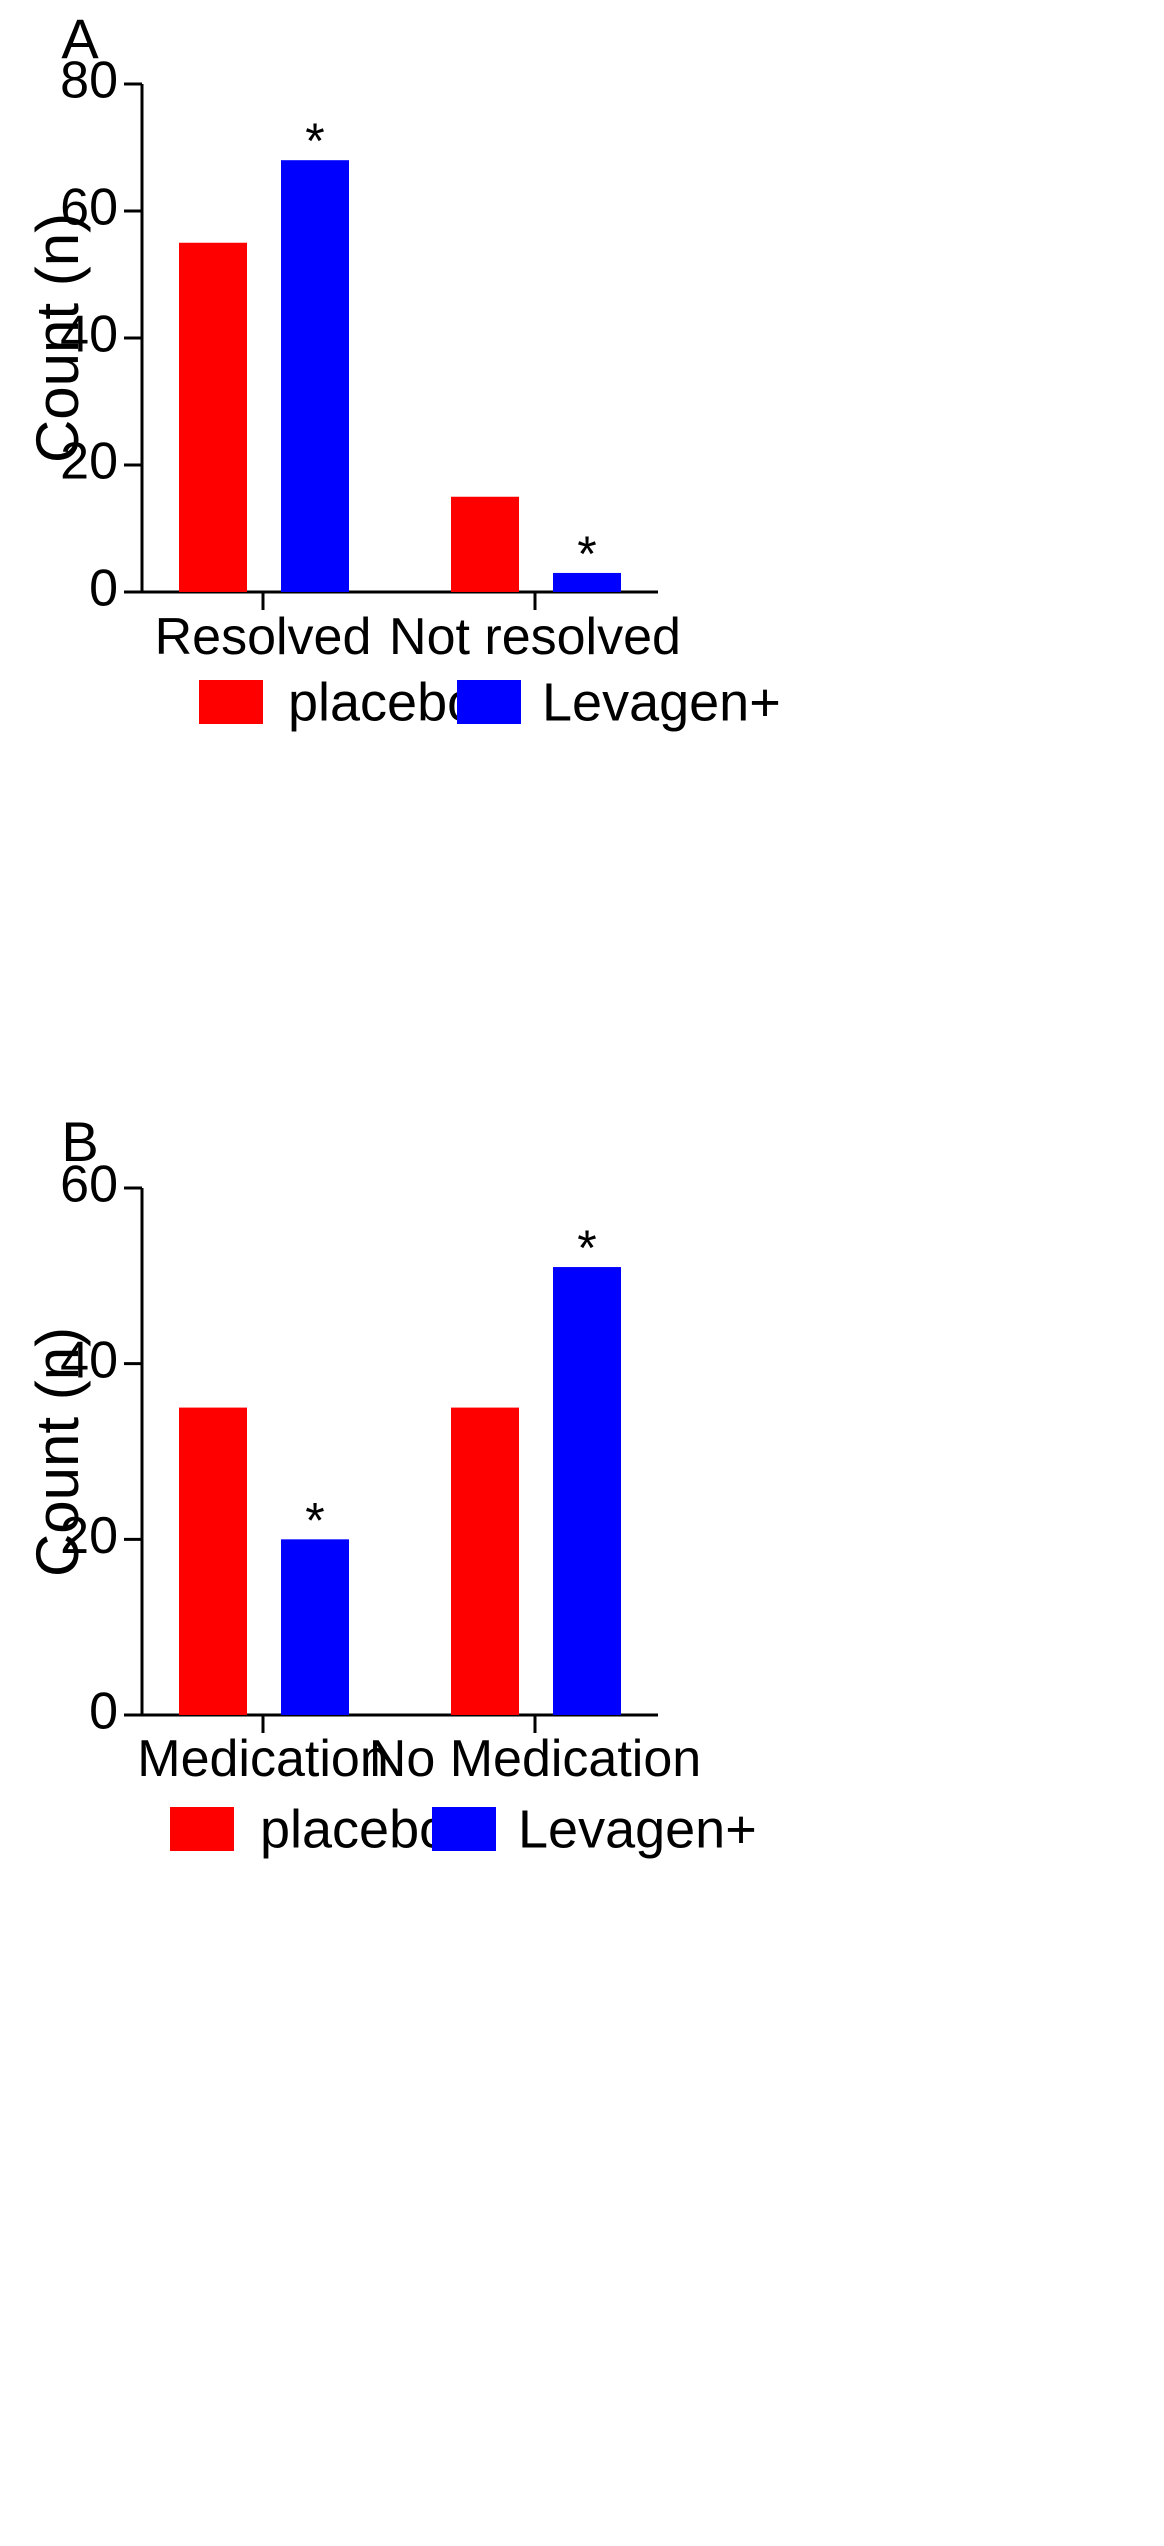 The height and width of the screenshot is (2546, 1164). I want to click on panel-label: A, so click(80, 38).